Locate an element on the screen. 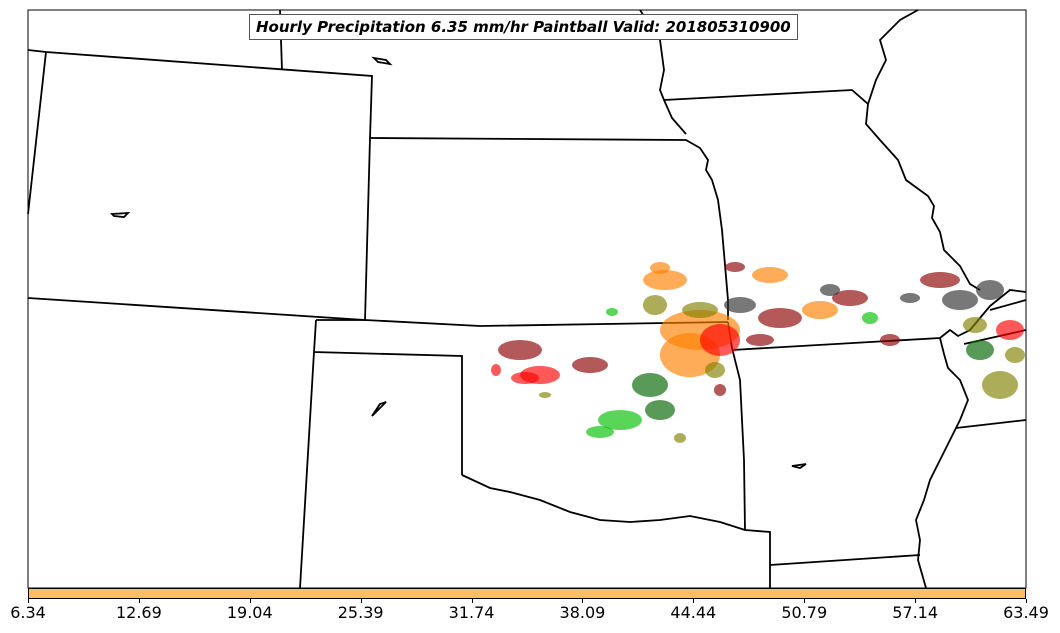  arkansas-mississippi-river is located at coordinates (942, 463).